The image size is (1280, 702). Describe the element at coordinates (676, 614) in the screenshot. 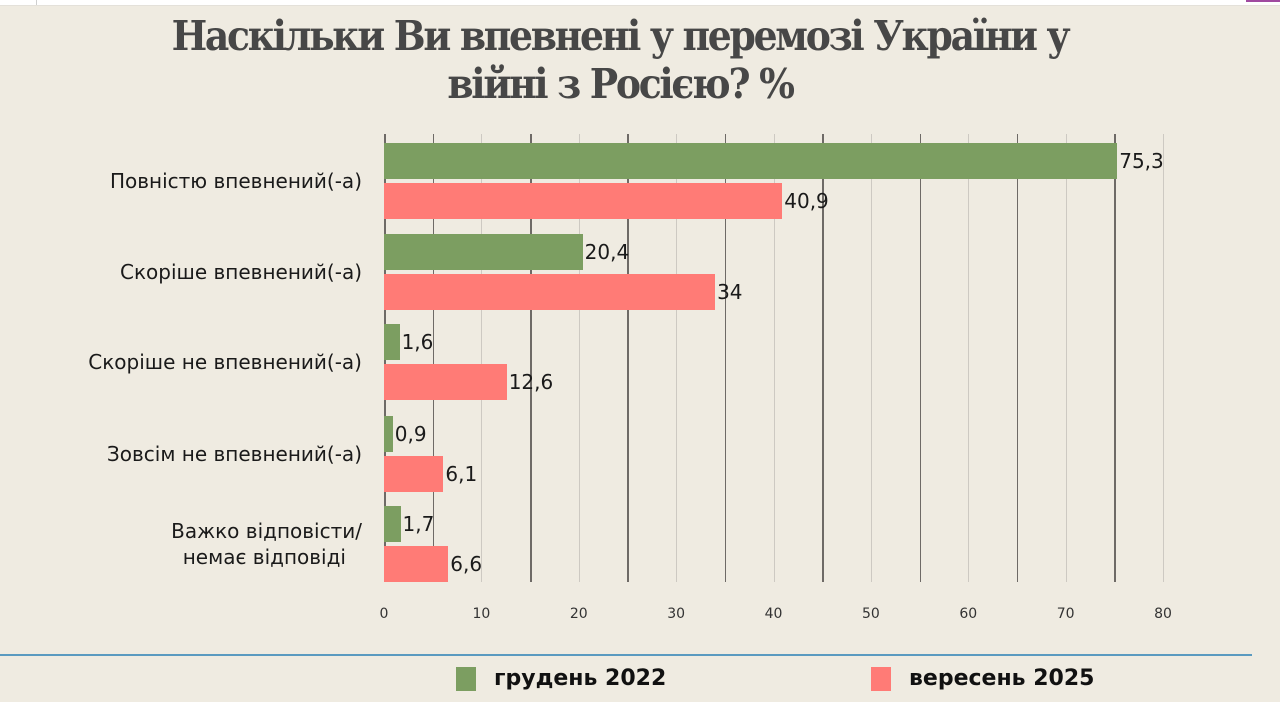

I see `x-tick-label: 30` at that location.